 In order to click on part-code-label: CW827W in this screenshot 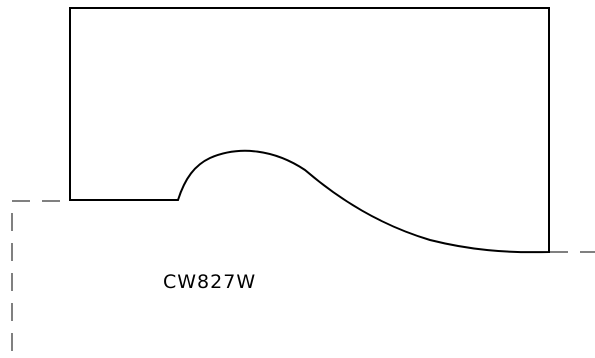, I will do `click(209, 282)`.